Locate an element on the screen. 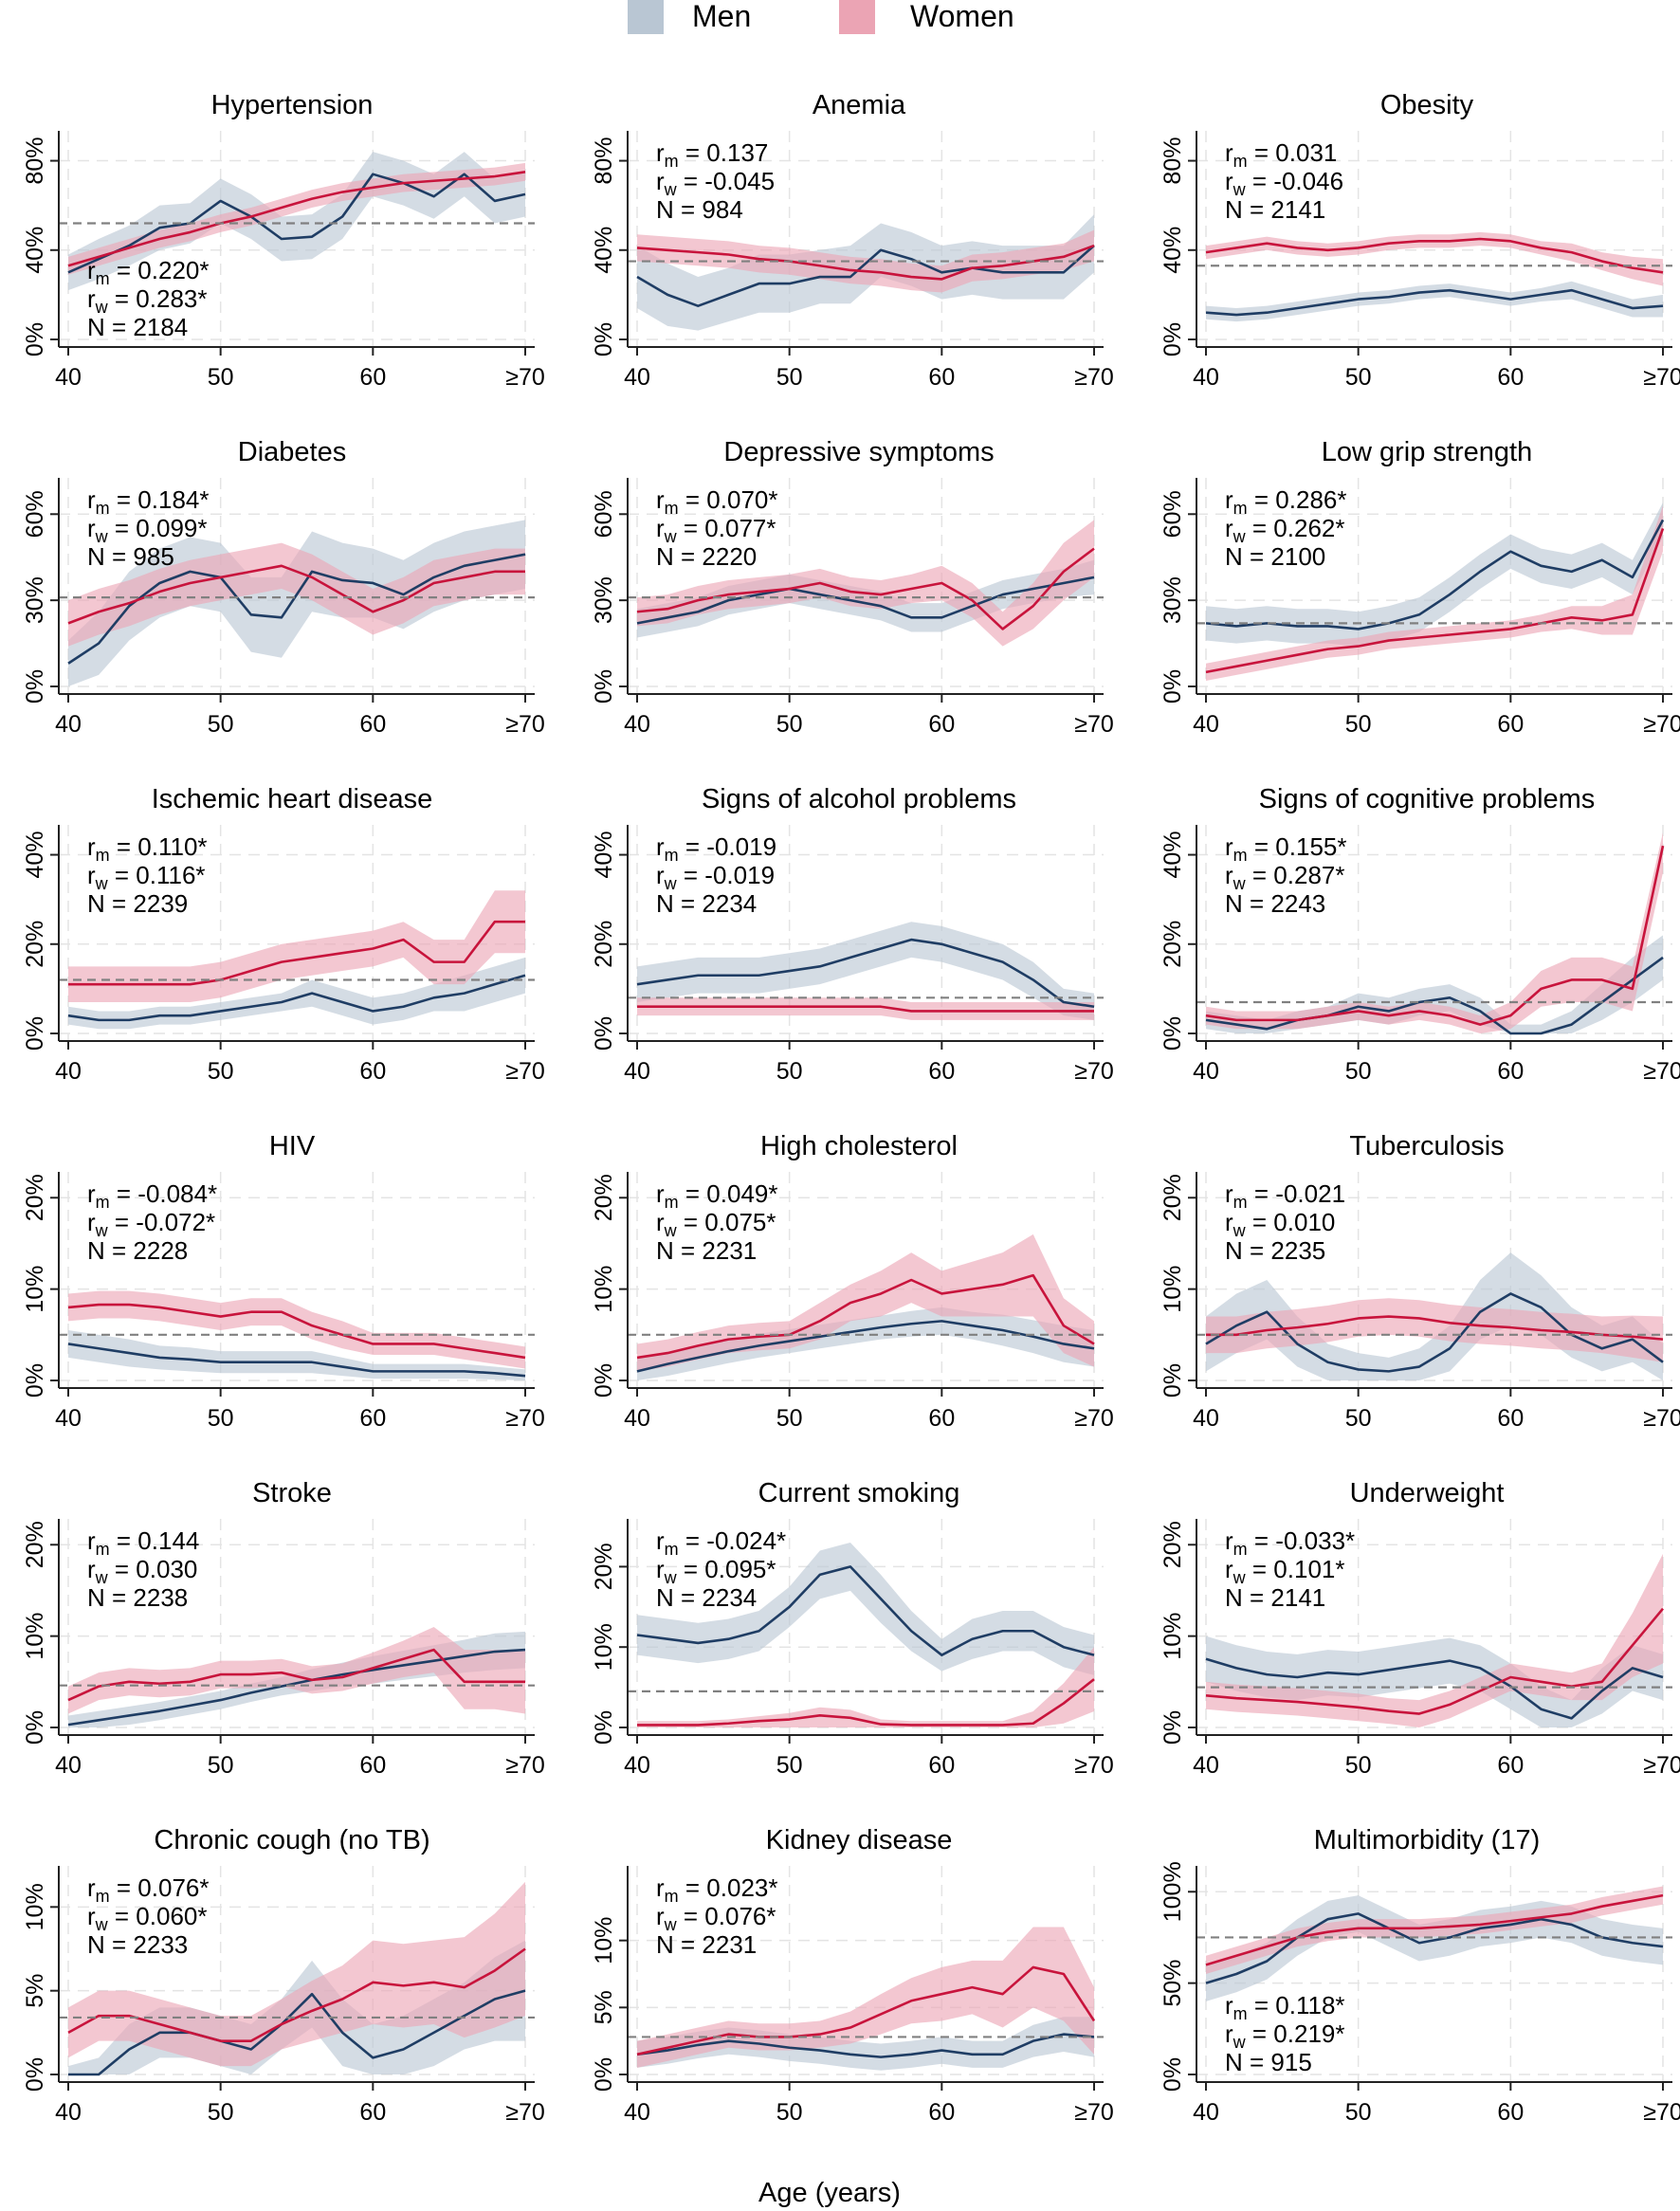 This screenshot has width=1680, height=2211. stat-r-men: rm = -0.024* is located at coordinates (721, 1542).